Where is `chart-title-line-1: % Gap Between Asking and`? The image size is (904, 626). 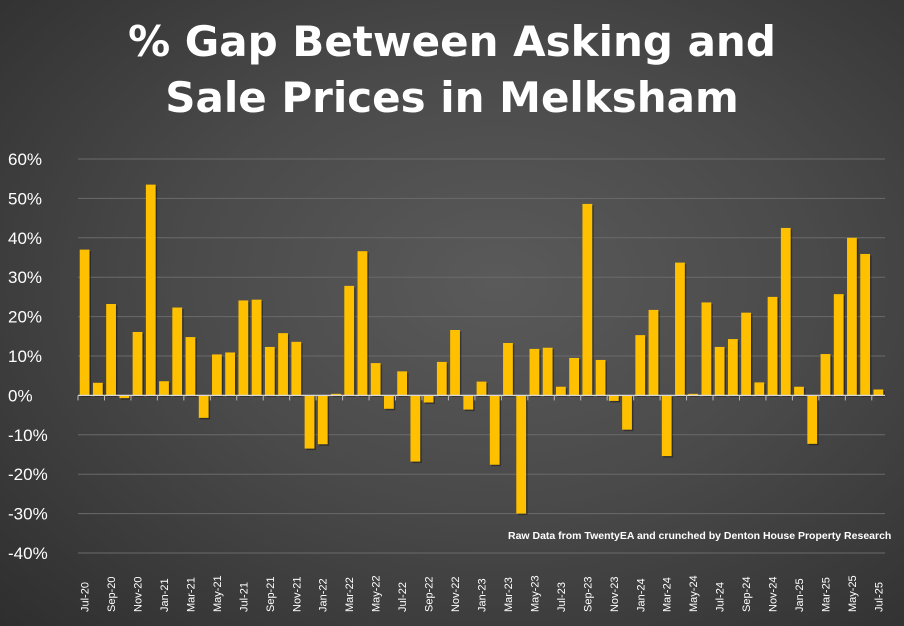 chart-title-line-1: % Gap Between Asking and is located at coordinates (452, 41).